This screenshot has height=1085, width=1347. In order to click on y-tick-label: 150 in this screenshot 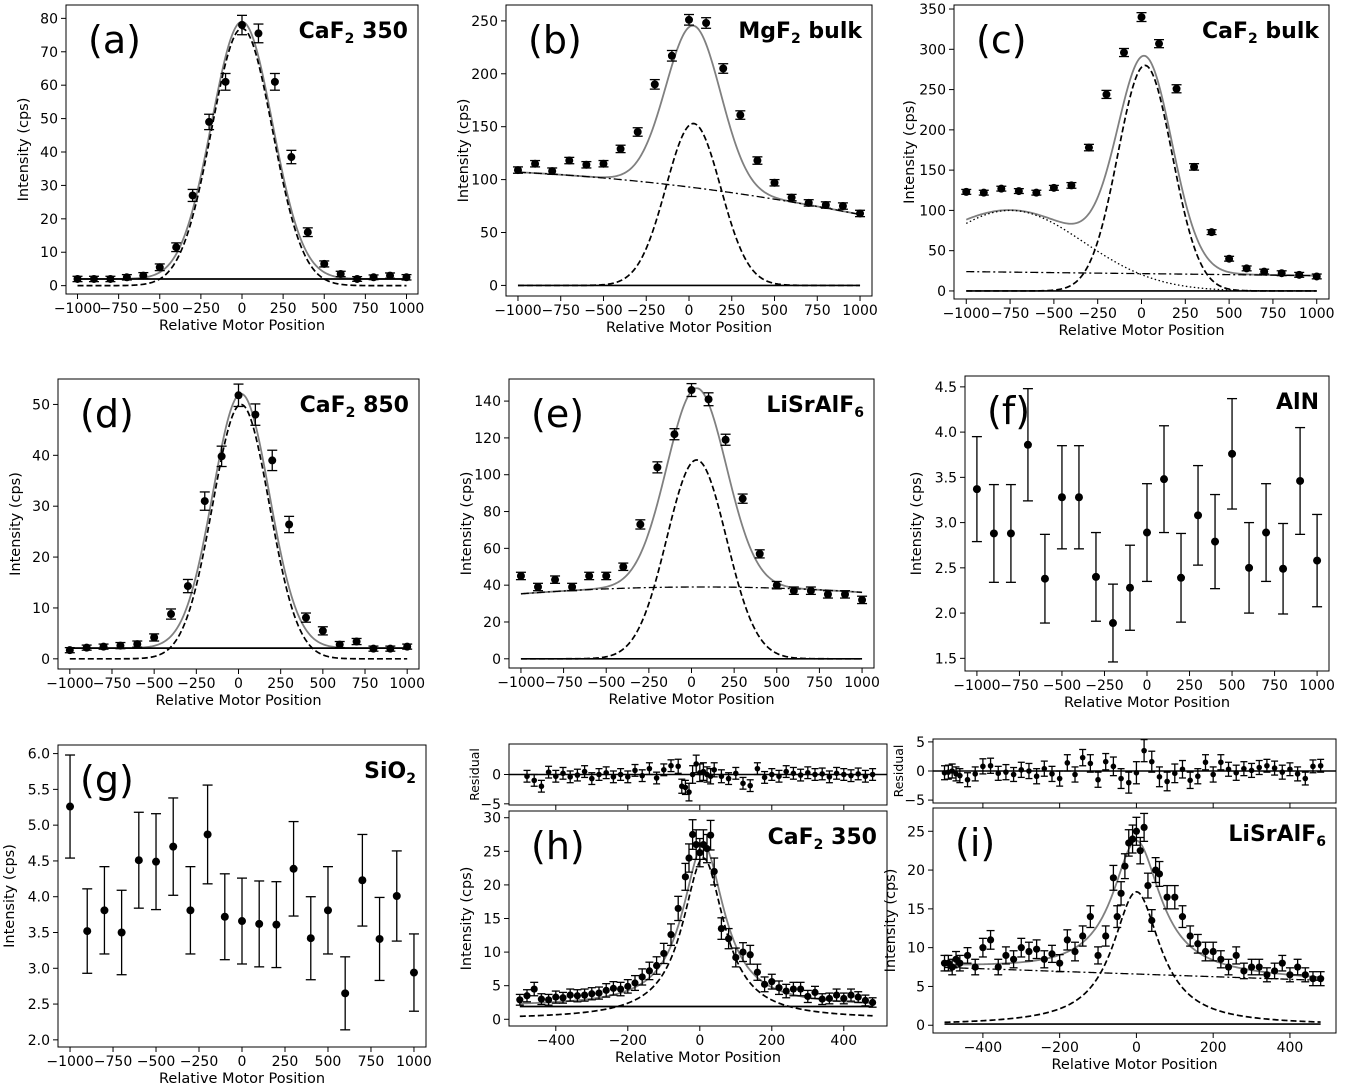, I will do `click(932, 171)`.